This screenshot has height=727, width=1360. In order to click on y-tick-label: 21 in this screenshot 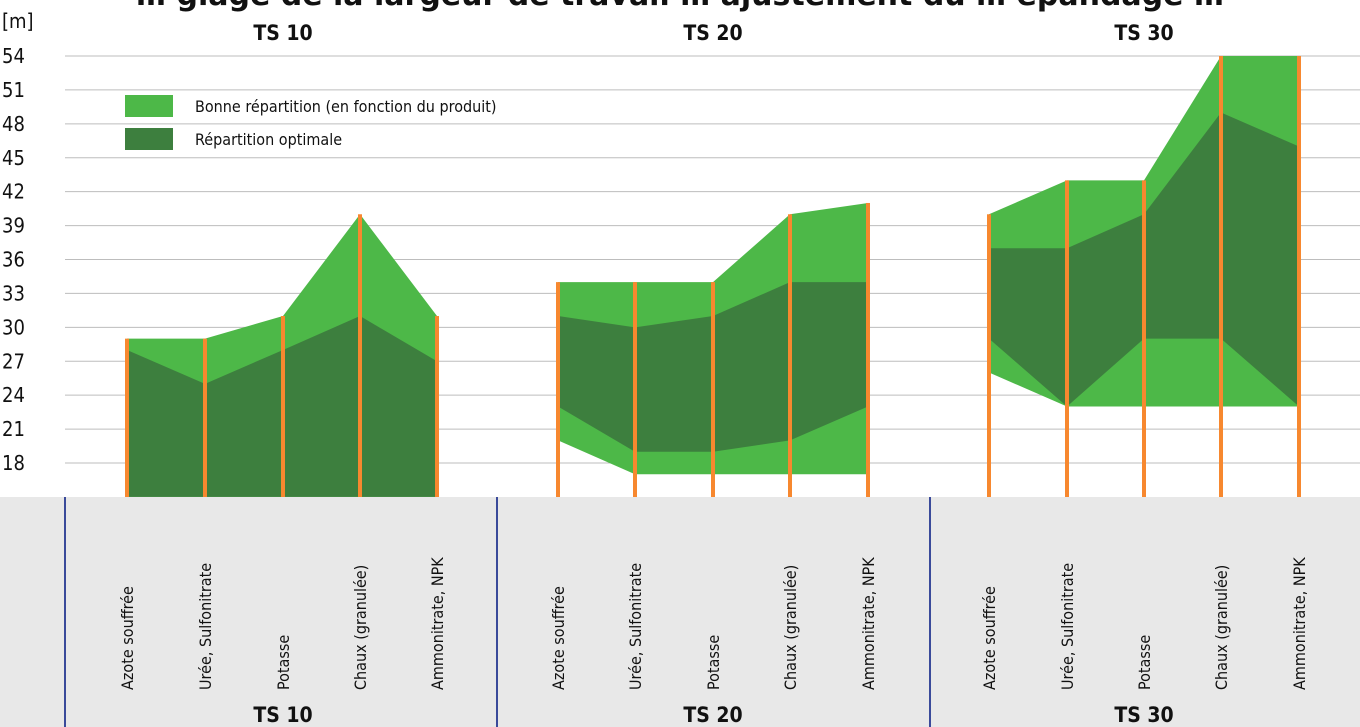, I will do `click(13, 429)`.